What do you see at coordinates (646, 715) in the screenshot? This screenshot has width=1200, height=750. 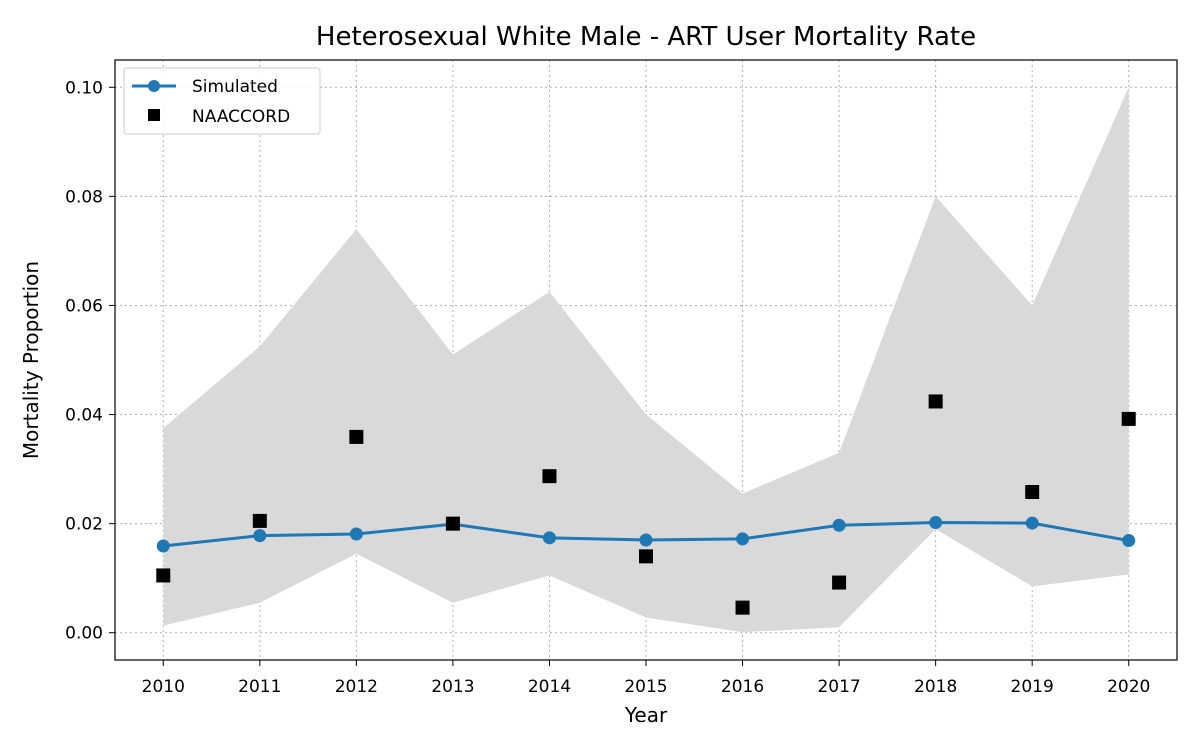 I see `x-axis-label: Year` at bounding box center [646, 715].